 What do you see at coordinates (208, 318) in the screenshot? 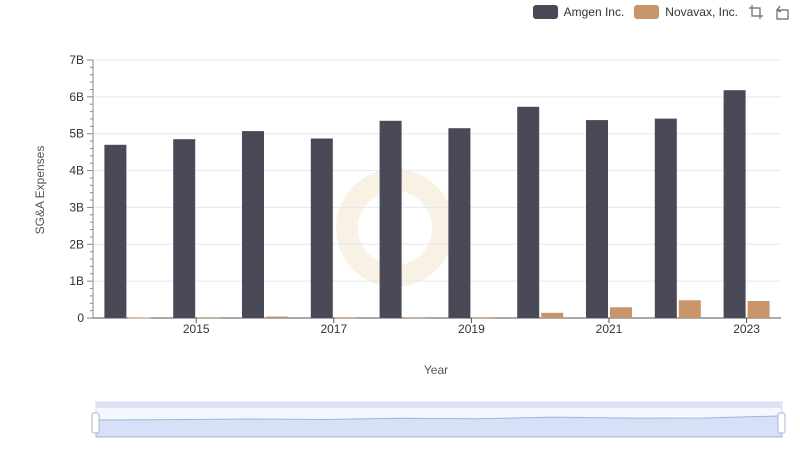
I see `bar-novavax-2015` at bounding box center [208, 318].